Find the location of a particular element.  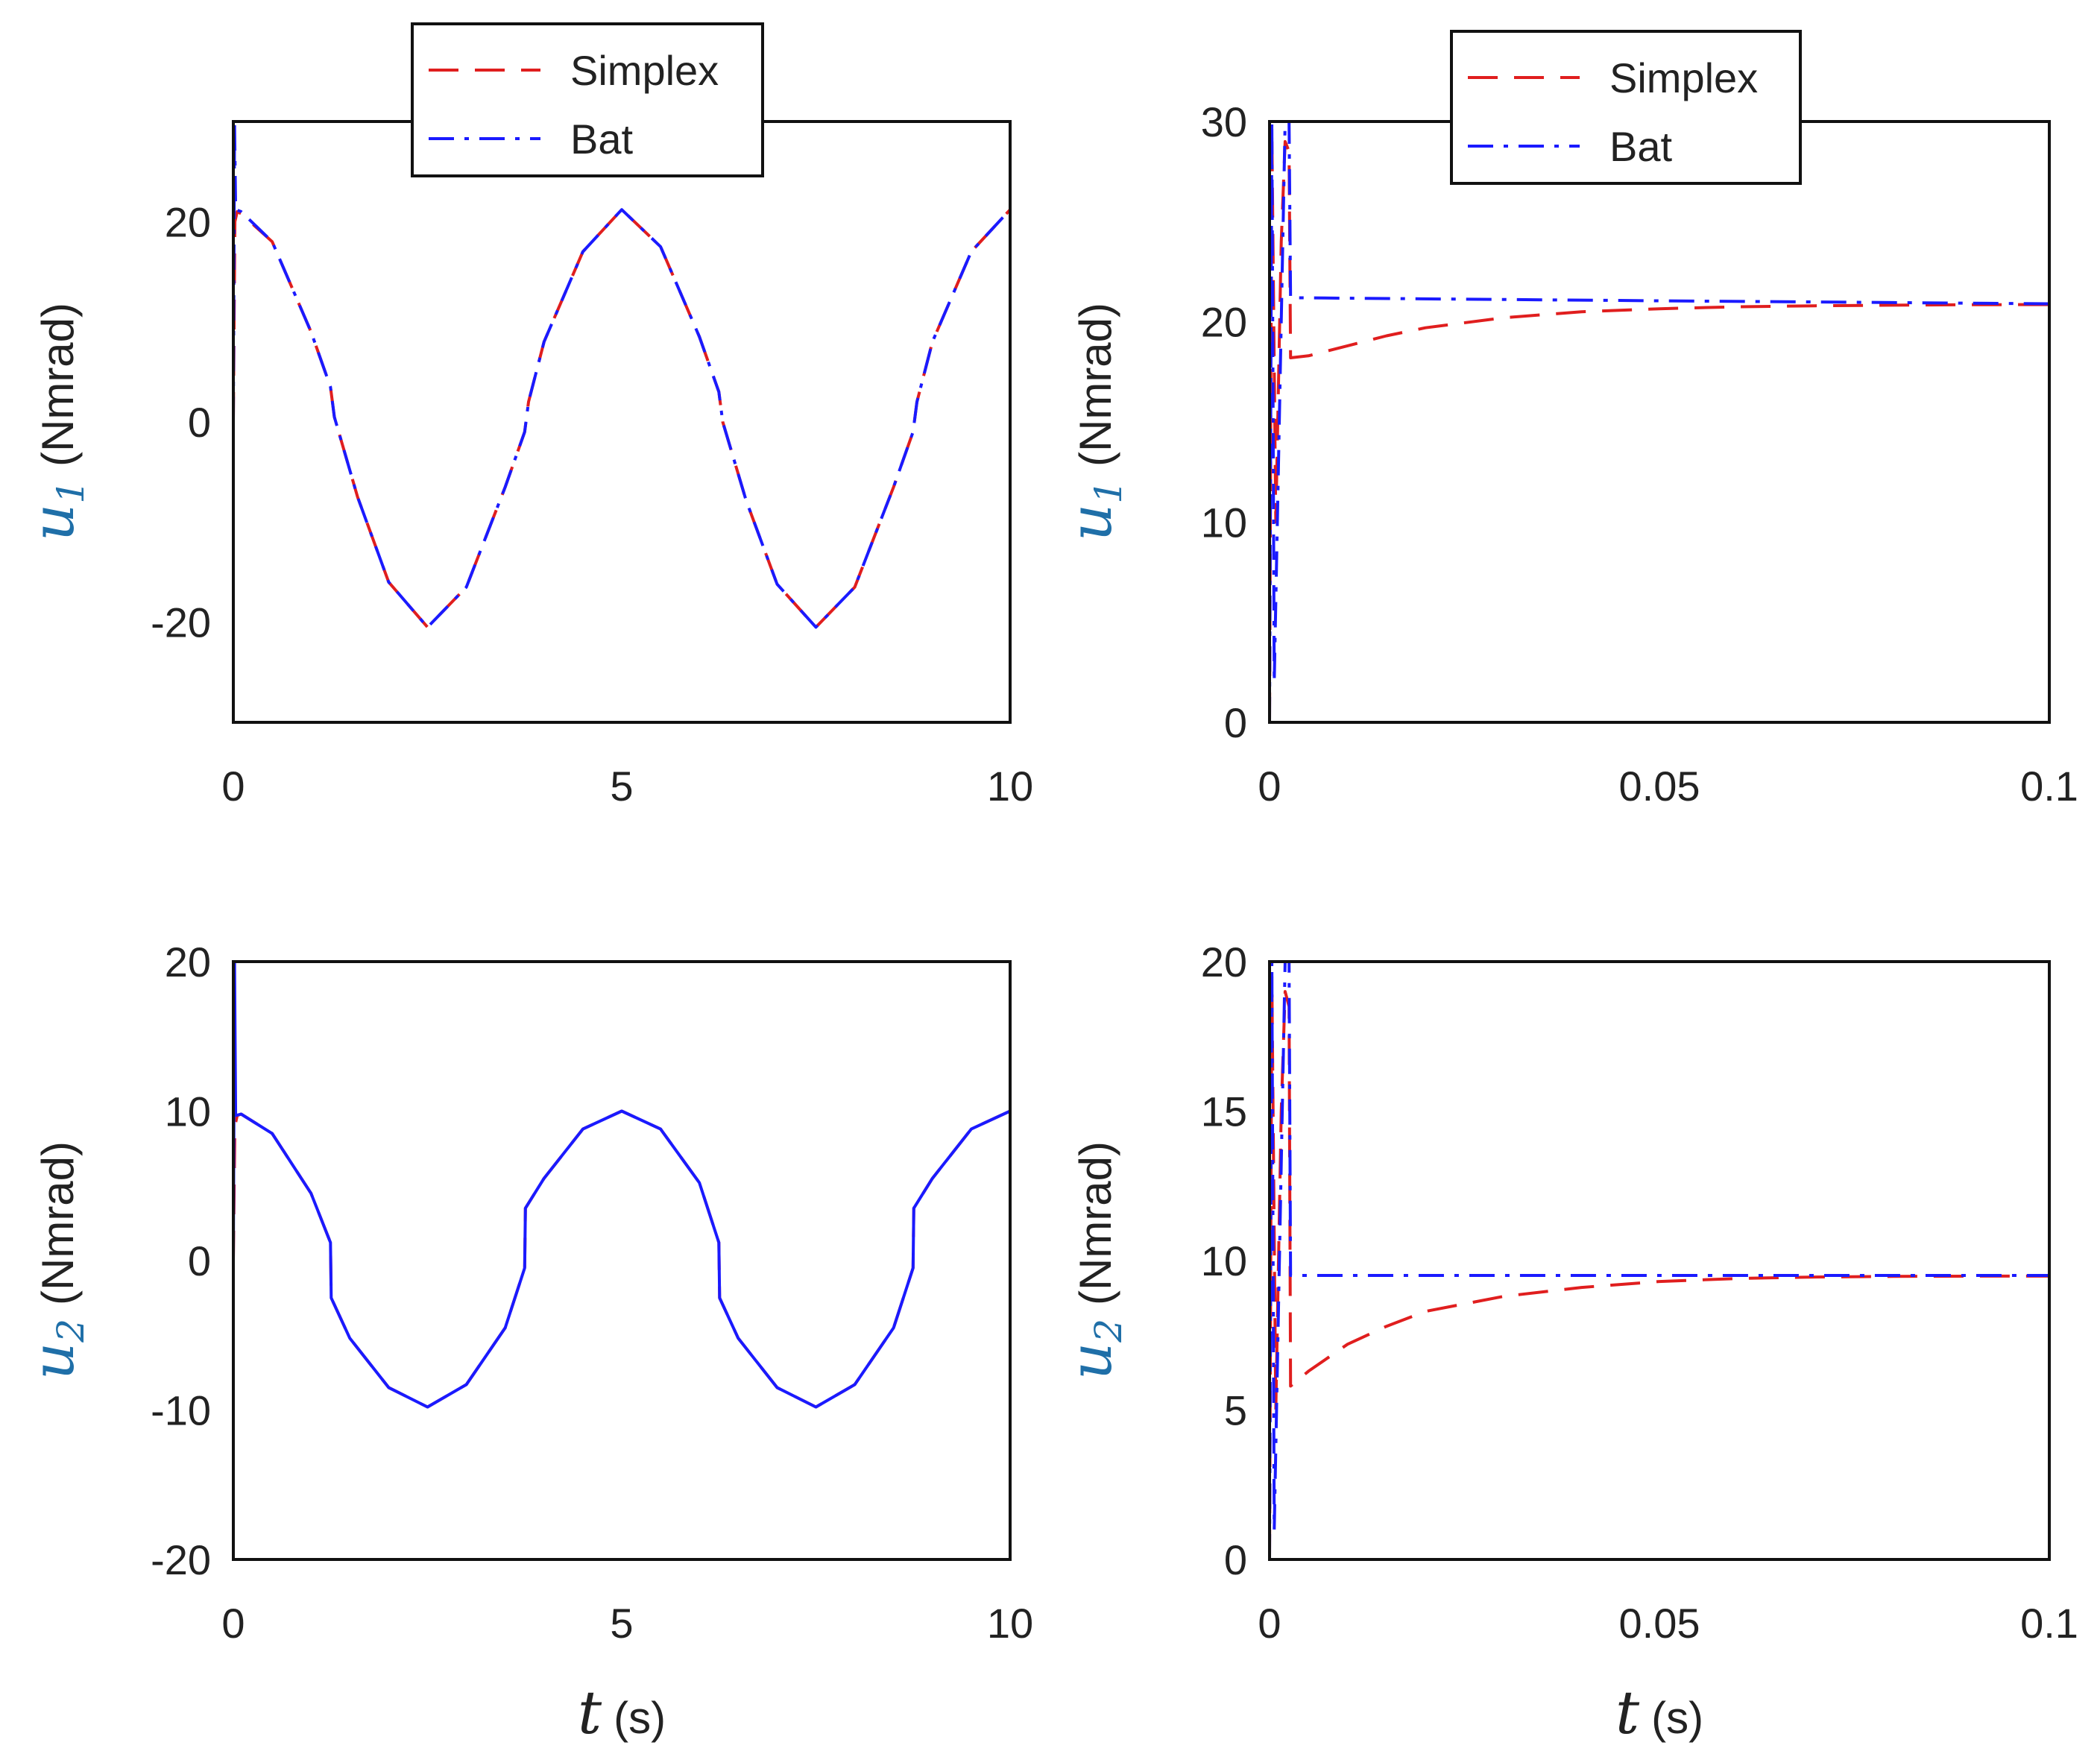

y-tick-label: 15 is located at coordinates (1224, 1111).